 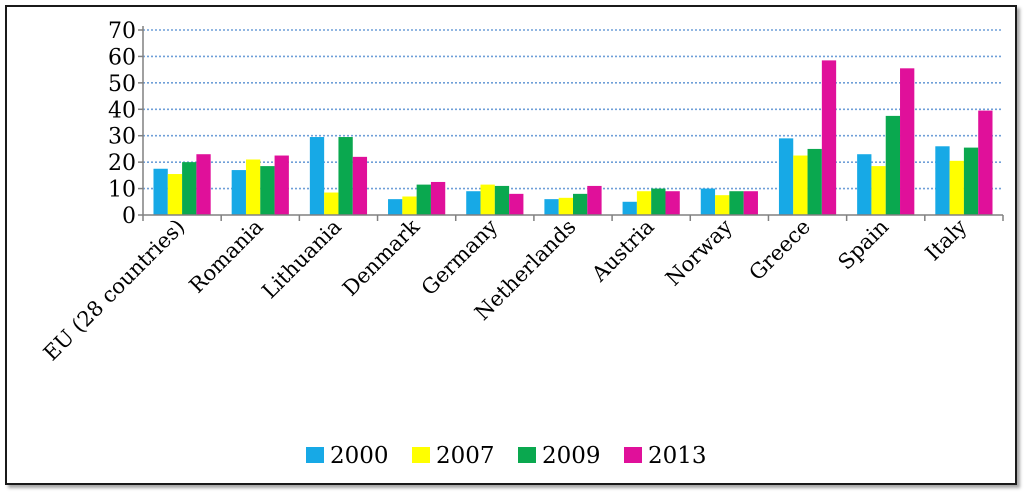 What do you see at coordinates (946, 239) in the screenshot?
I see `x-tick-label: Italy` at bounding box center [946, 239].